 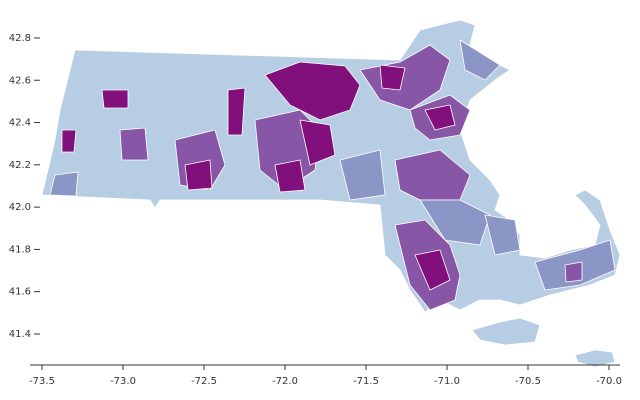 I want to click on x-tick-label: -73.5, so click(x=42, y=381).